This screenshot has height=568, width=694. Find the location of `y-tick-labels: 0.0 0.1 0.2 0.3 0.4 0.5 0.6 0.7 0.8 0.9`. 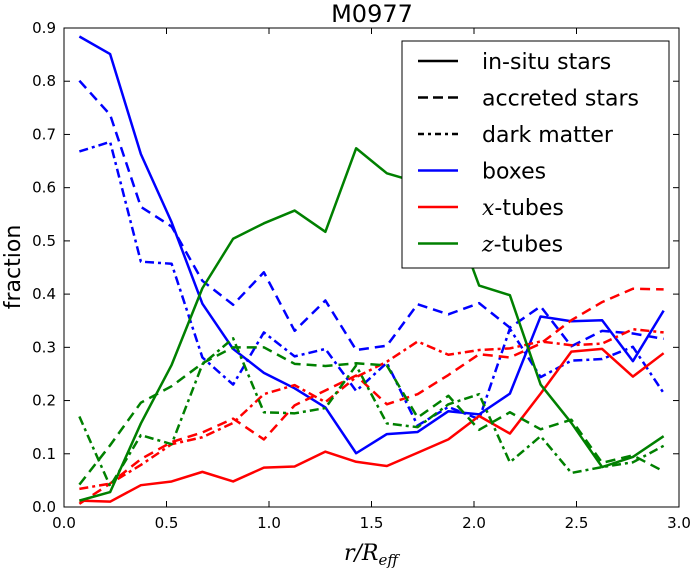

y-tick-labels: 0.0 0.1 0.2 0.3 0.4 0.5 0.6 0.7 0.8 0.9 is located at coordinates (44, 267).